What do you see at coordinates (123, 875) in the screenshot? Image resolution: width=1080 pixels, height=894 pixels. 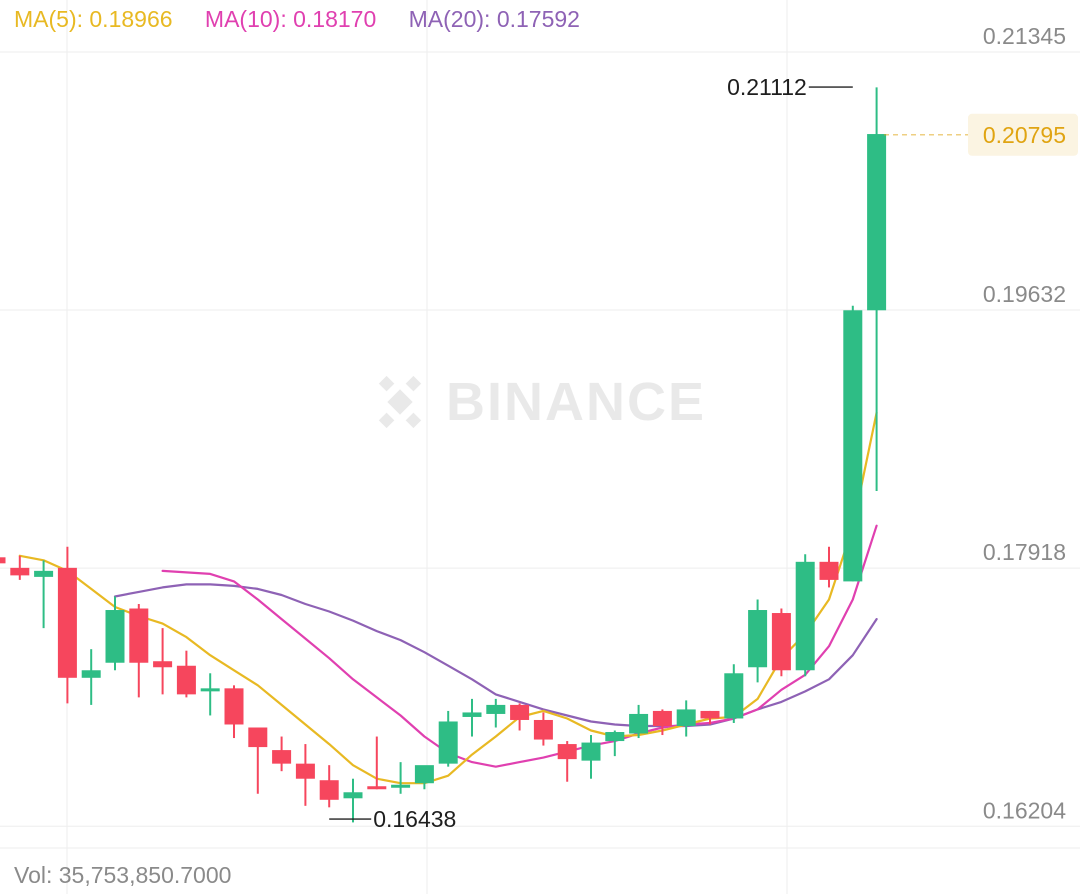 I see `volume-label: Vol: 35,753,850.7000` at bounding box center [123, 875].